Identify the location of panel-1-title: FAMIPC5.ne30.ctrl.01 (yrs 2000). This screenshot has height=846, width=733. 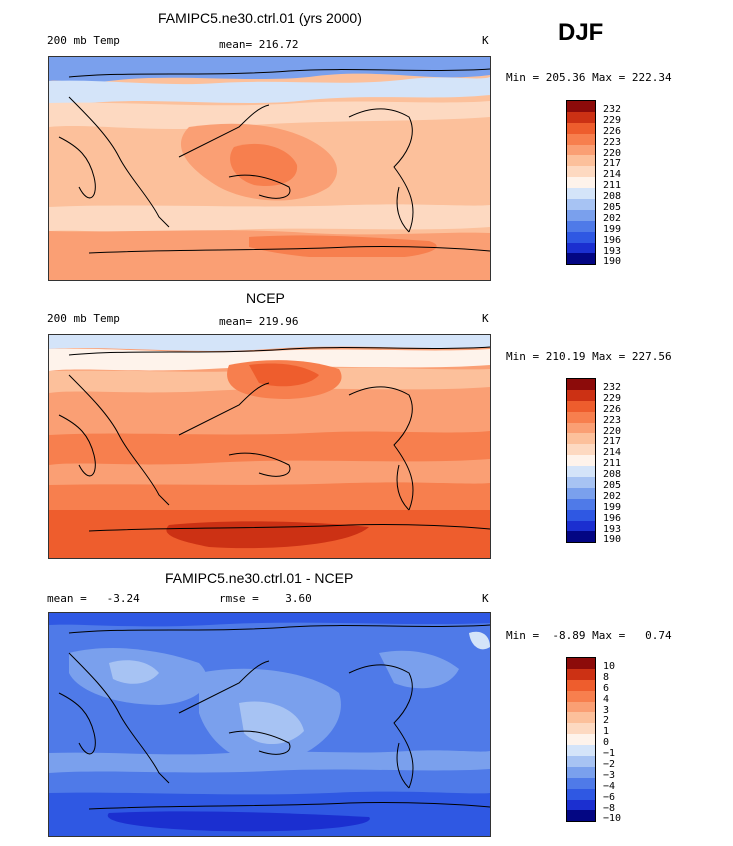
(260, 18).